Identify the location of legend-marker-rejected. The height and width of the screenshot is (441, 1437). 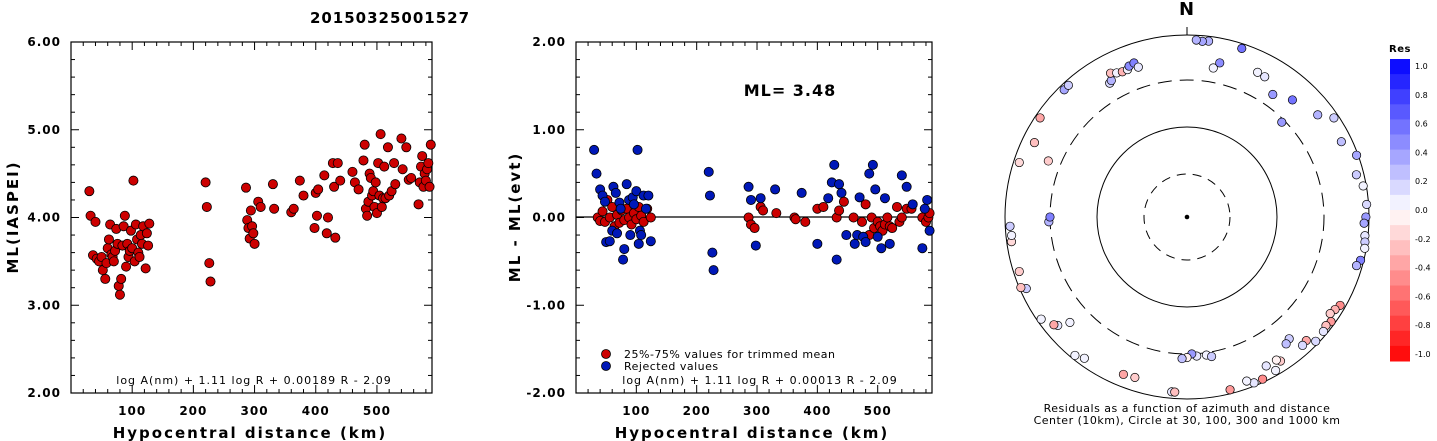
(606, 366).